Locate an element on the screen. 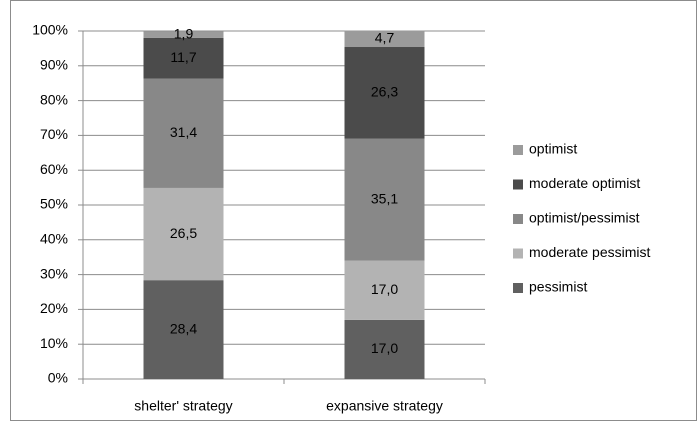 The width and height of the screenshot is (697, 421). legend-label: optimist is located at coordinates (553, 149).